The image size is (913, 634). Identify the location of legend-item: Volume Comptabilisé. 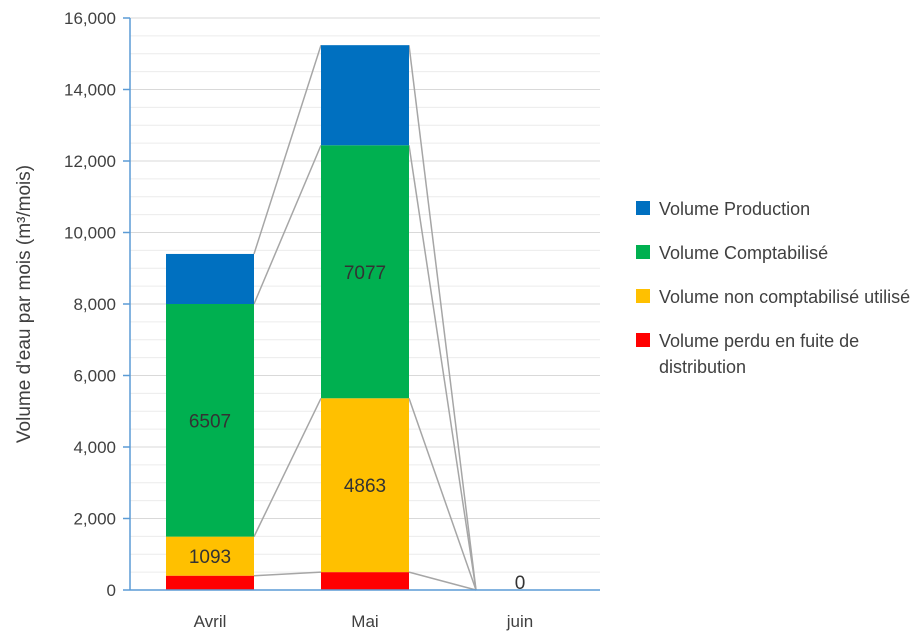
(774, 253).